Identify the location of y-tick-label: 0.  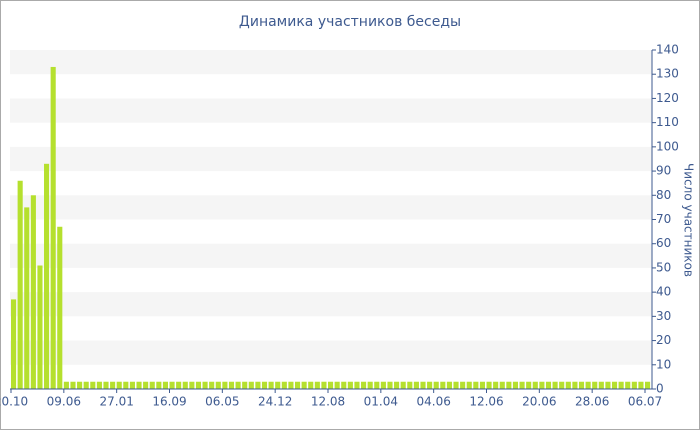
(660, 389).